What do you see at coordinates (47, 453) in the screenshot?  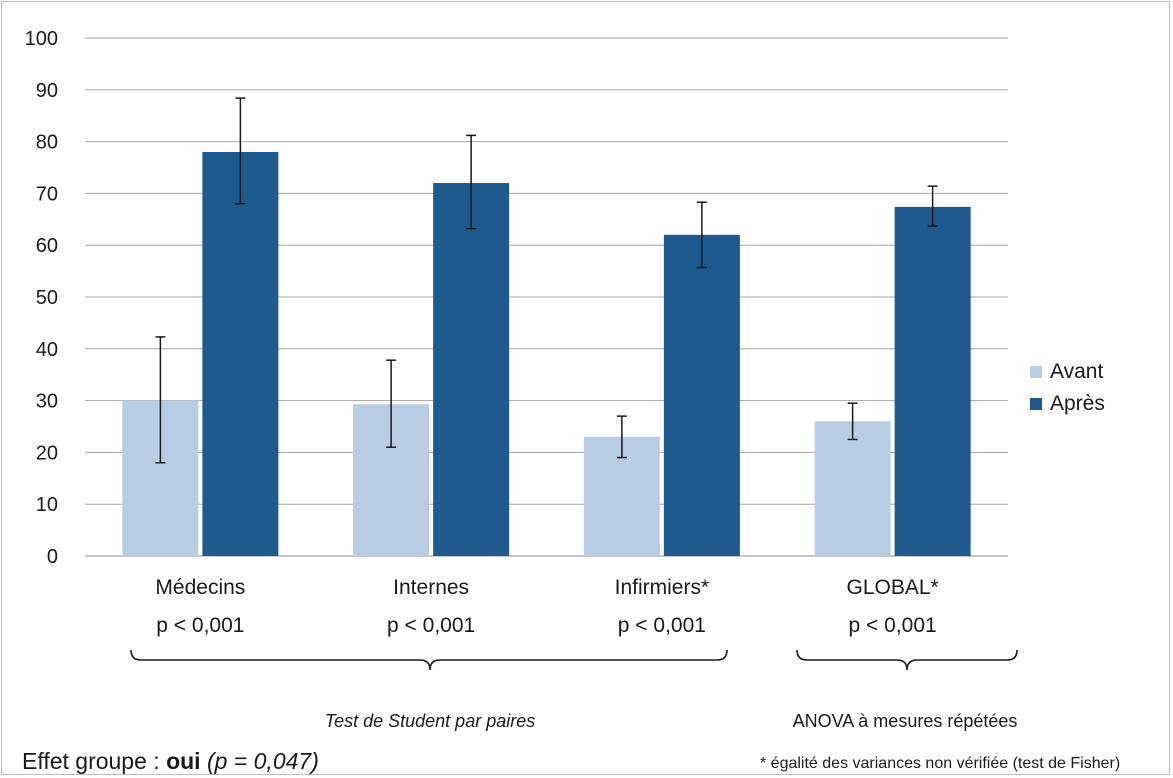 I see `y-tick-label: 20` at bounding box center [47, 453].